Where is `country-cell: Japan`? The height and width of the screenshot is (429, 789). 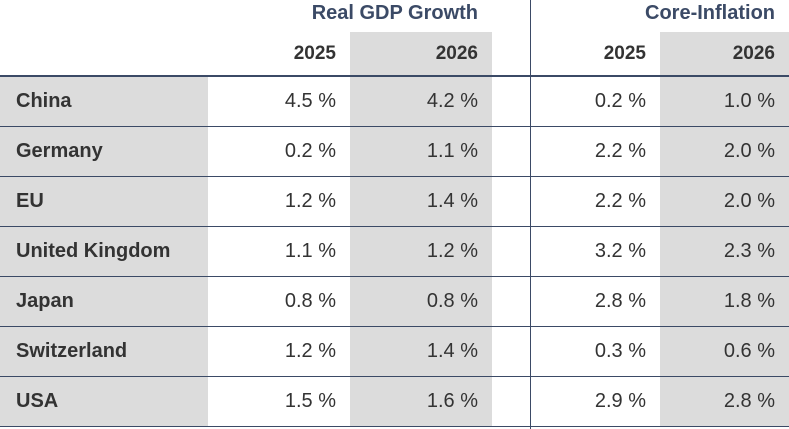 country-cell: Japan is located at coordinates (104, 301).